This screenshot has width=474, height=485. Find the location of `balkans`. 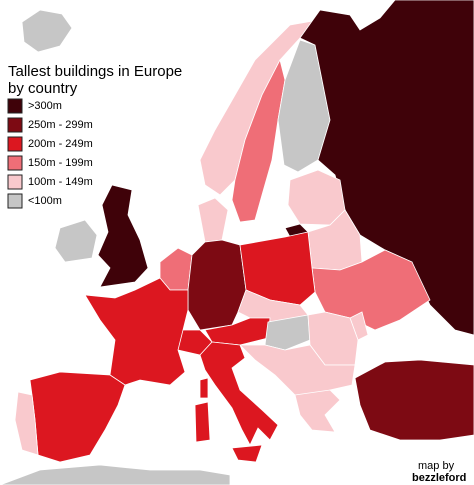

balkans is located at coordinates (297, 372).